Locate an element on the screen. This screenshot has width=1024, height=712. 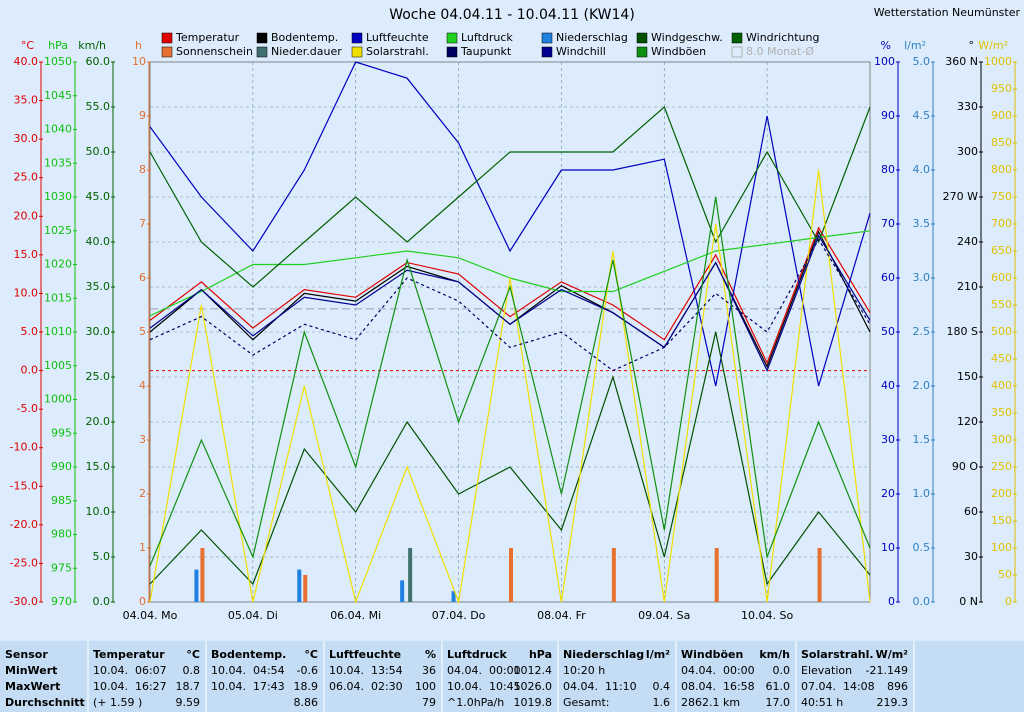
table-header: Temperatur is located at coordinates (129, 654).